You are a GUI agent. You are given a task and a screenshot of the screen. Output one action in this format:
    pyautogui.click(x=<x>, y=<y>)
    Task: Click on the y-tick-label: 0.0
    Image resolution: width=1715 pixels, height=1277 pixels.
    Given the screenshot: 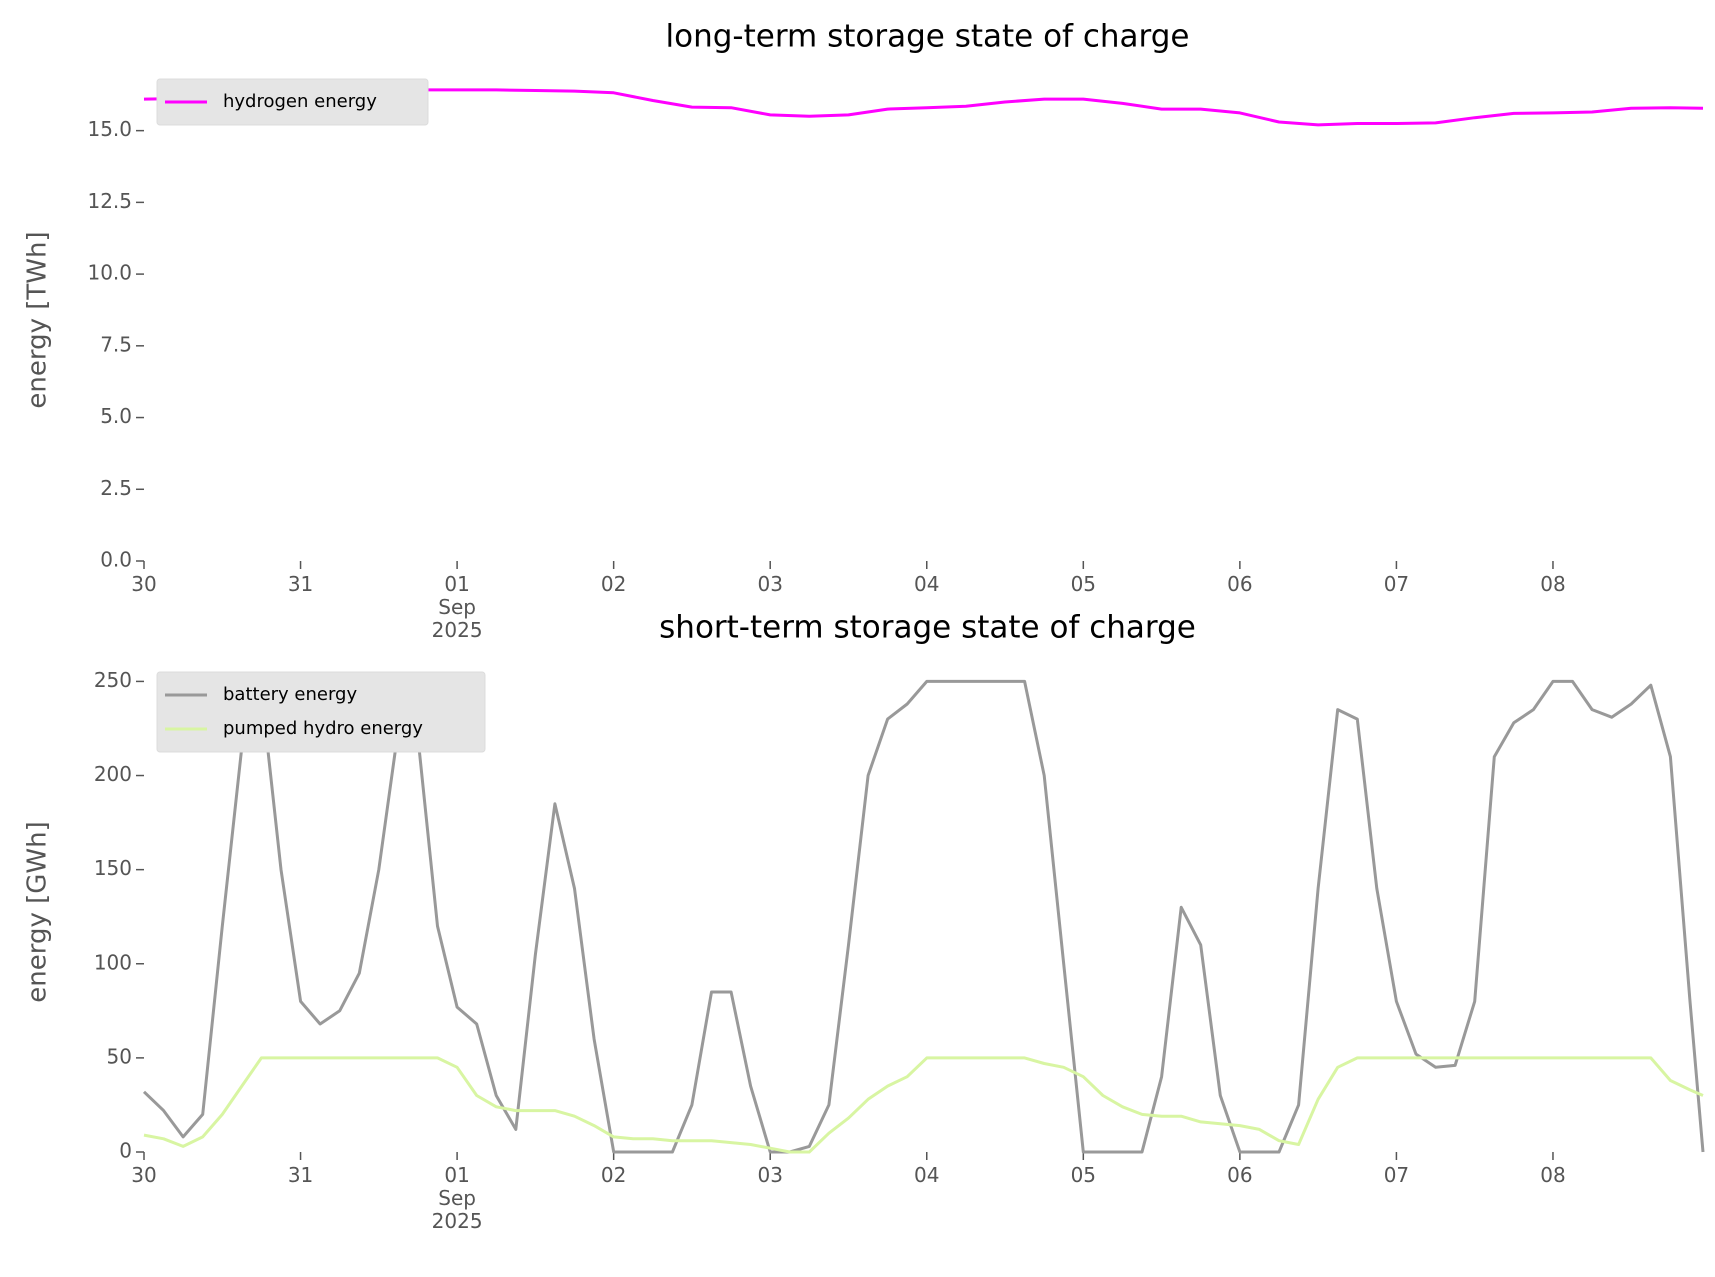 What is the action you would take?
    pyautogui.click(x=116, y=560)
    